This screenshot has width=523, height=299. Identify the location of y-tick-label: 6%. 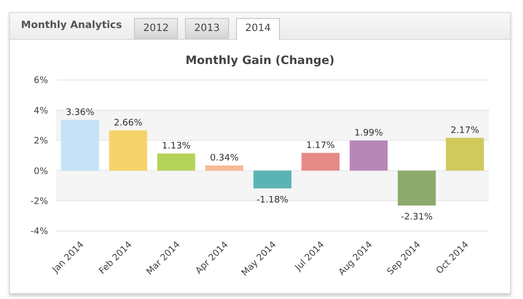
(41, 81).